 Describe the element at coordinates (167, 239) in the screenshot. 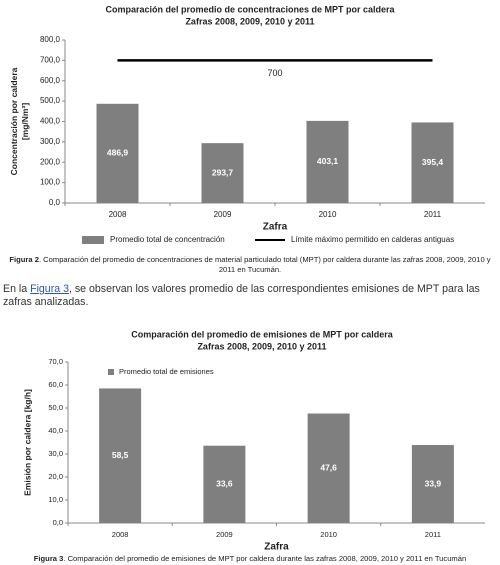

I see `legend-label: Promedio total de concentración` at that location.